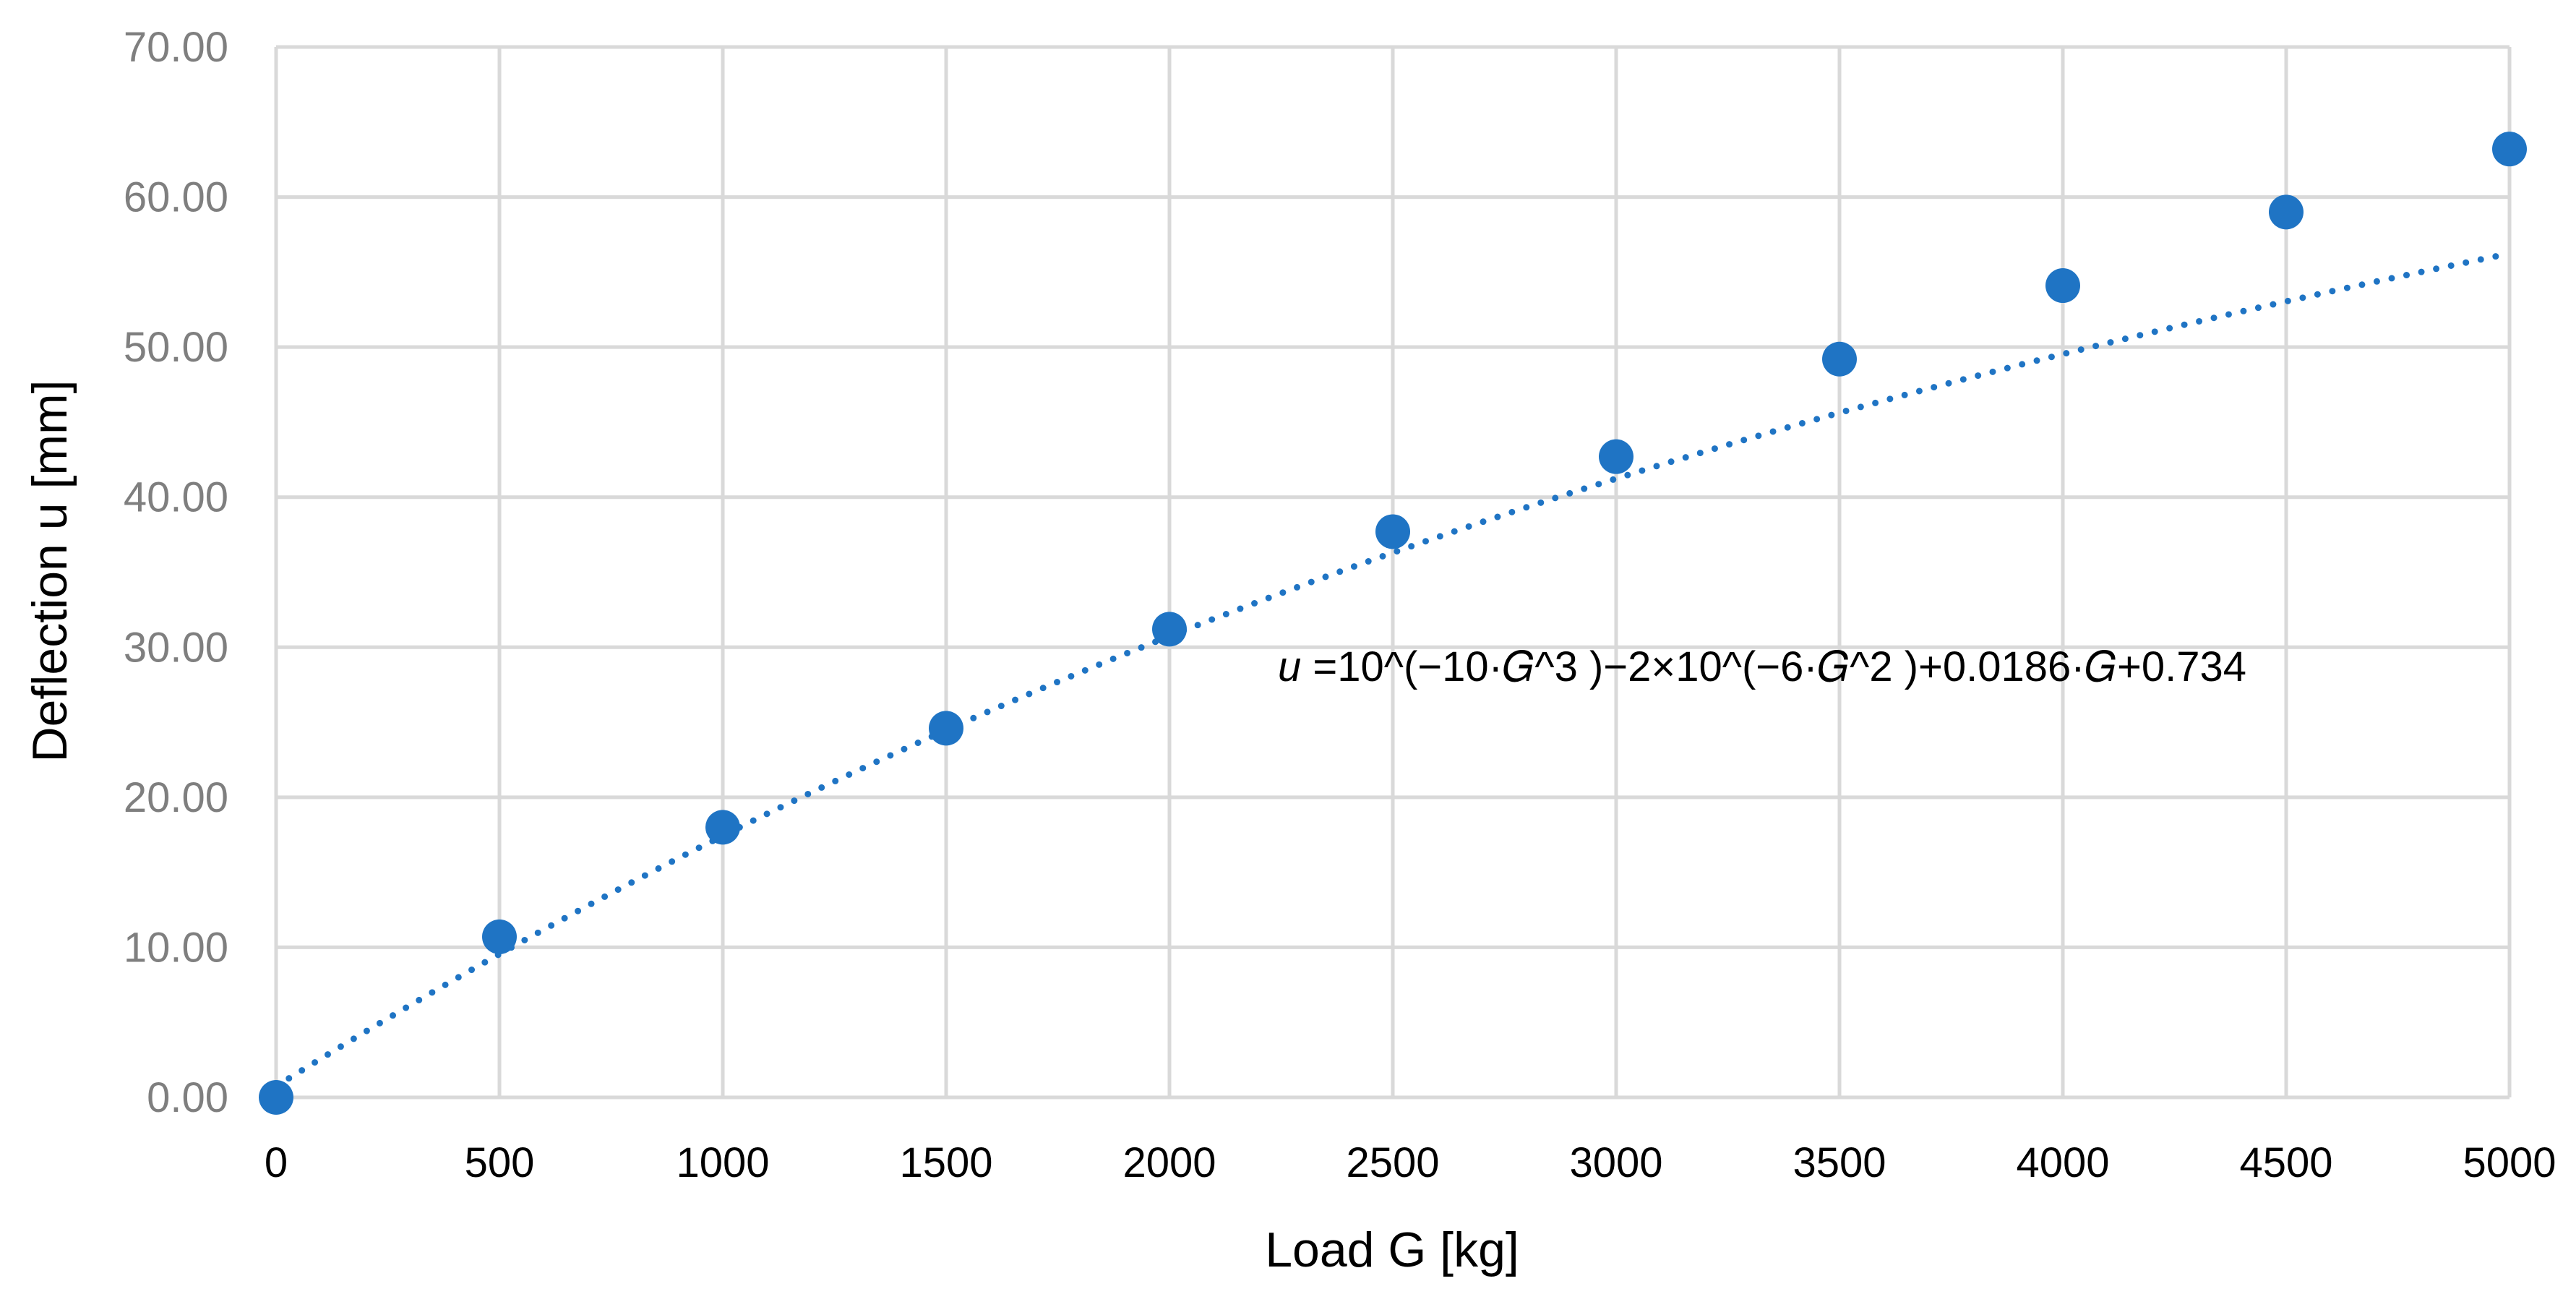  Describe the element at coordinates (176, 647) in the screenshot. I see `y-tick-label: 30.00` at that location.